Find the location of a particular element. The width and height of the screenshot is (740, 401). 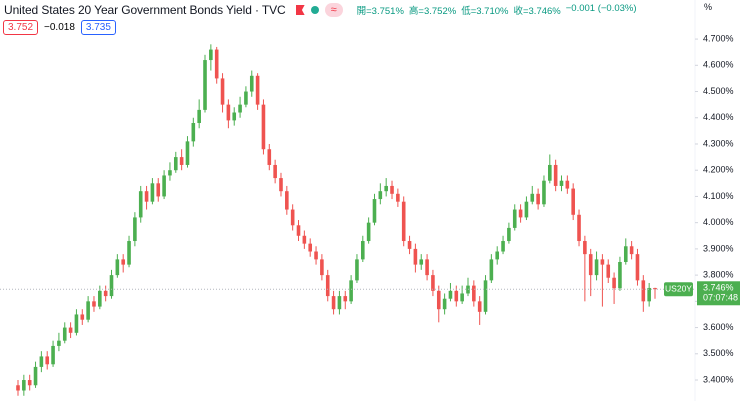

symbol-tag-bg is located at coordinates (678, 289).